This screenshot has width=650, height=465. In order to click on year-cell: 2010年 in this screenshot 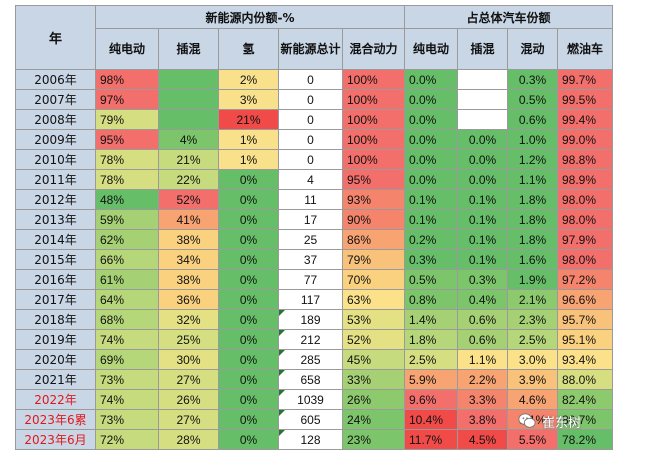, I will do `click(55, 159)`.